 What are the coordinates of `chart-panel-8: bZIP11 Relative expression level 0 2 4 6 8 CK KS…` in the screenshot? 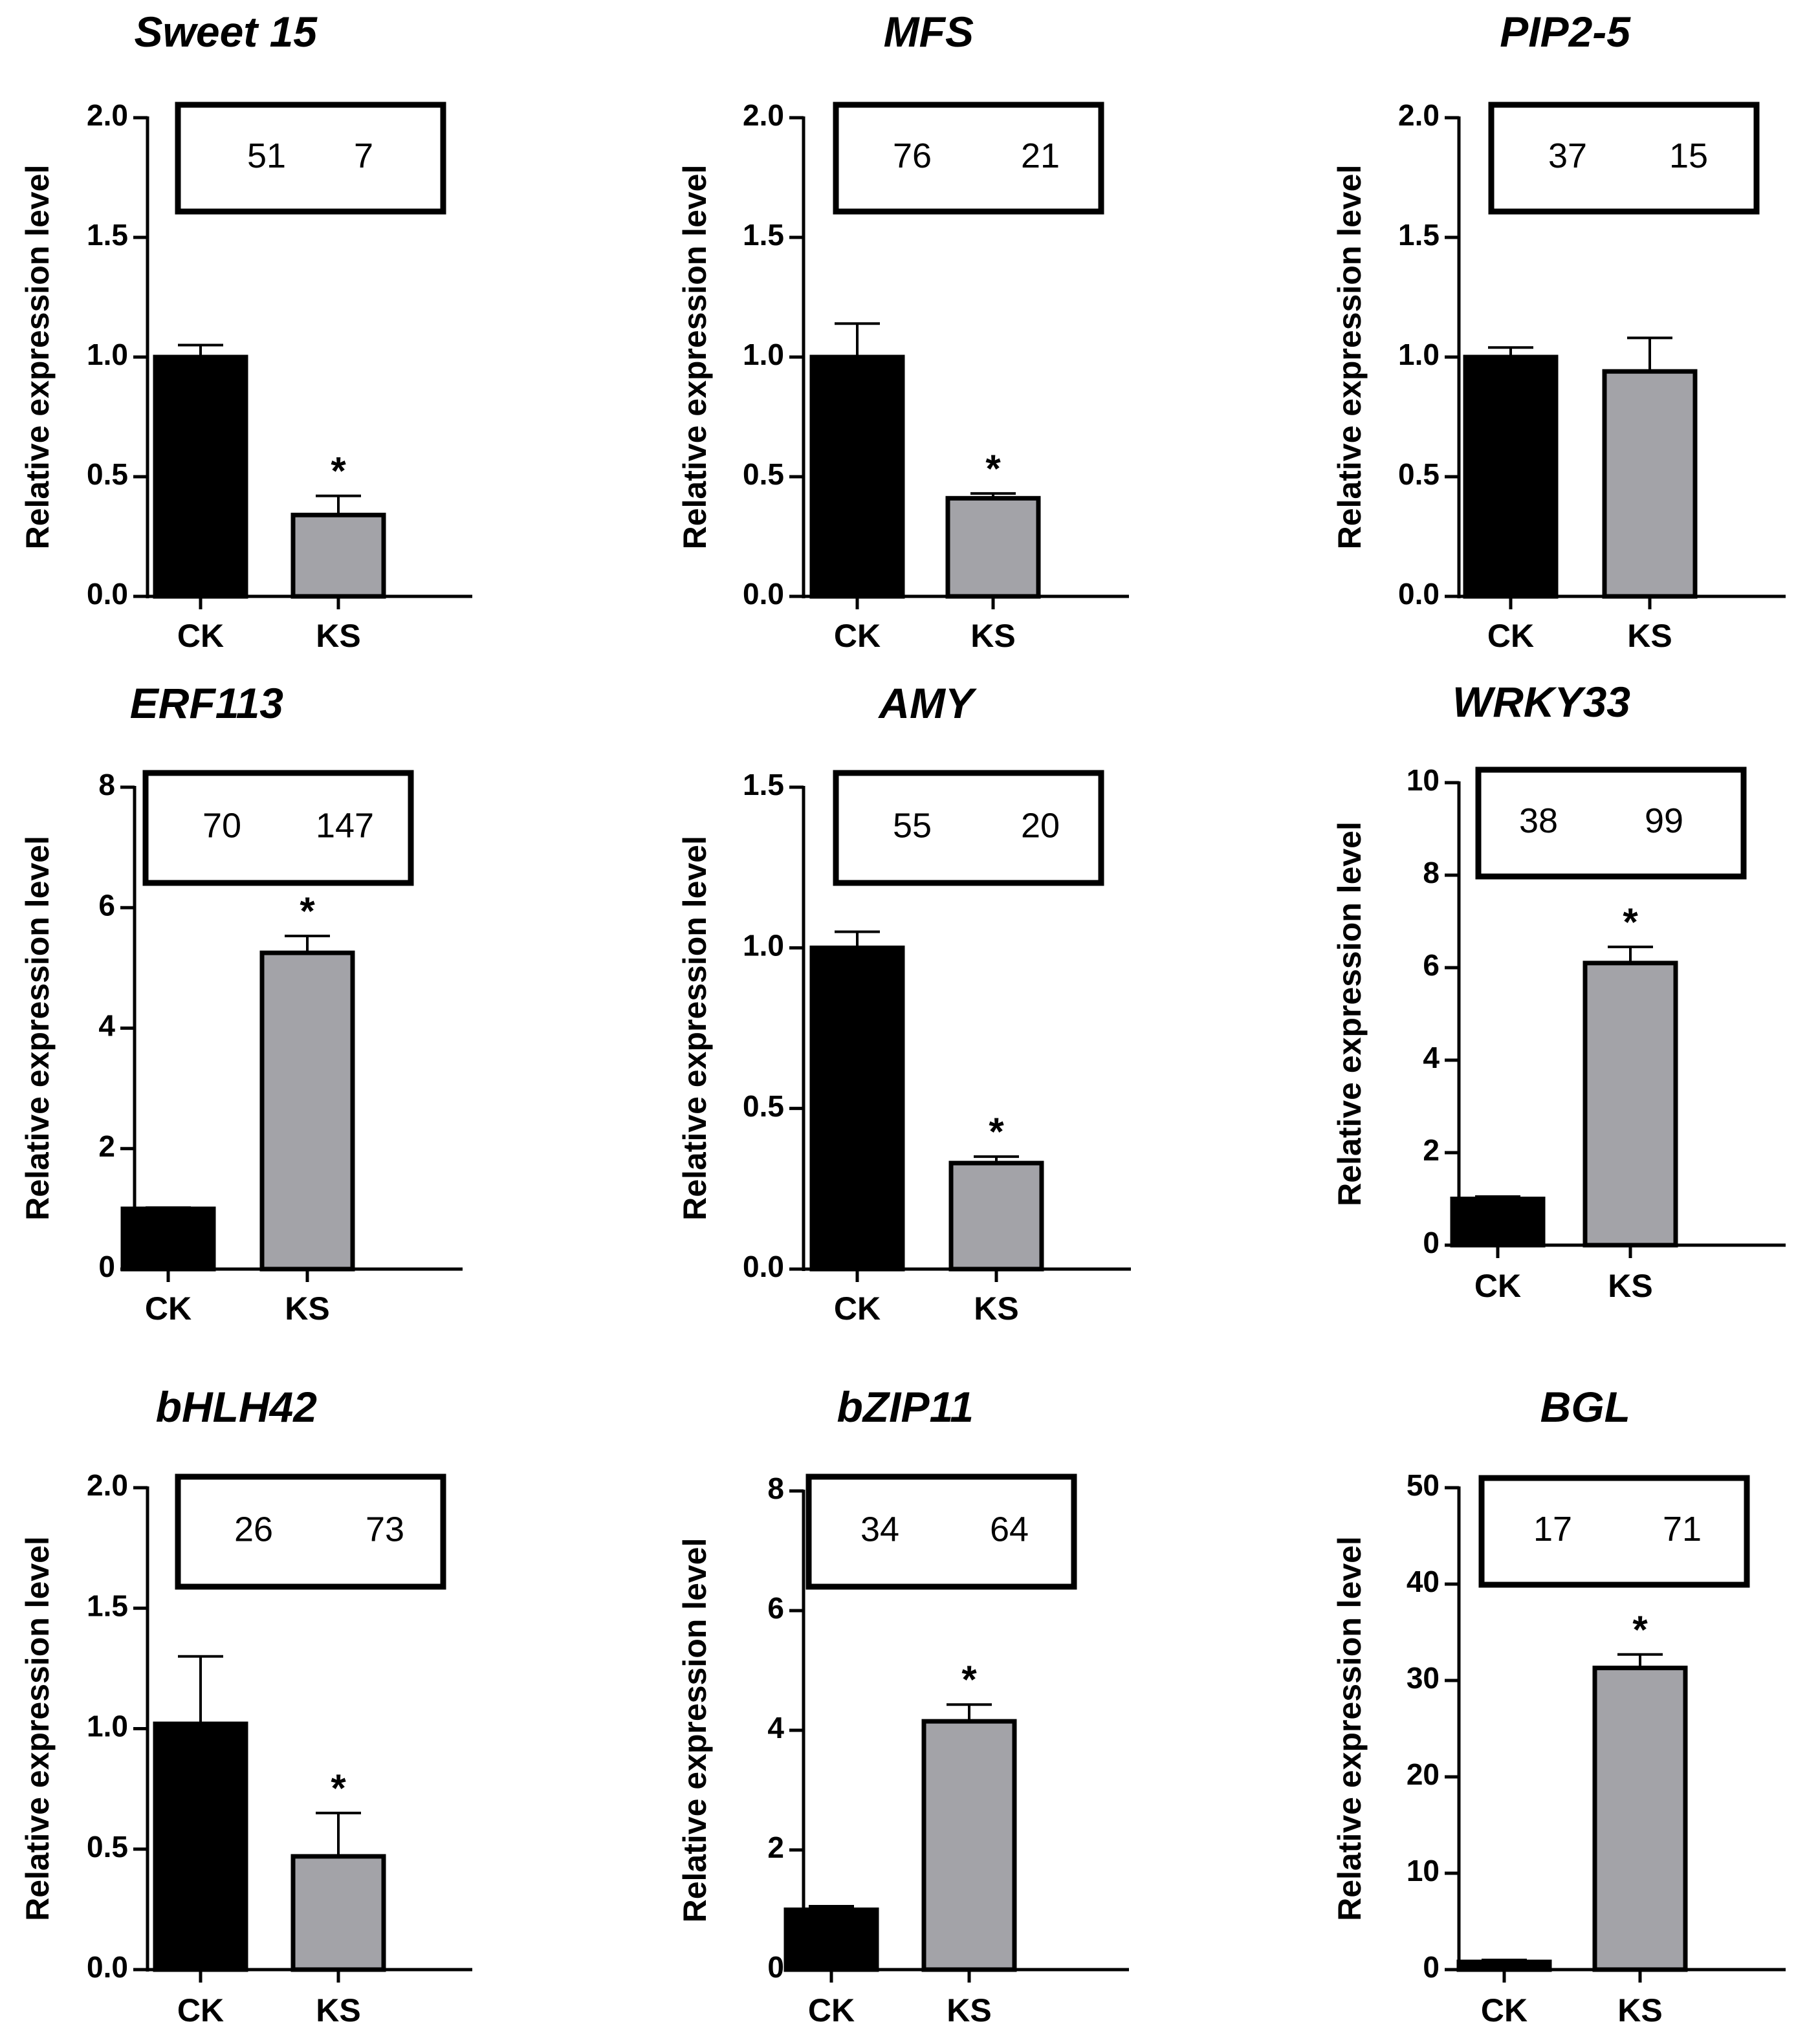 It's located at (903, 1705).